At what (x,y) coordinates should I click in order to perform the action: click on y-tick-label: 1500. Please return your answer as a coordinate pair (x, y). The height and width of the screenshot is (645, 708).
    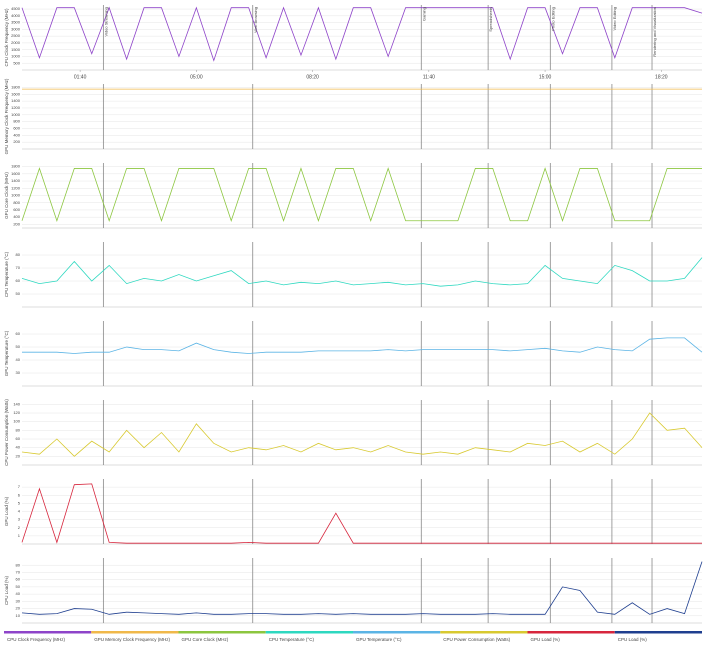
    Looking at the image, I should click on (16, 49).